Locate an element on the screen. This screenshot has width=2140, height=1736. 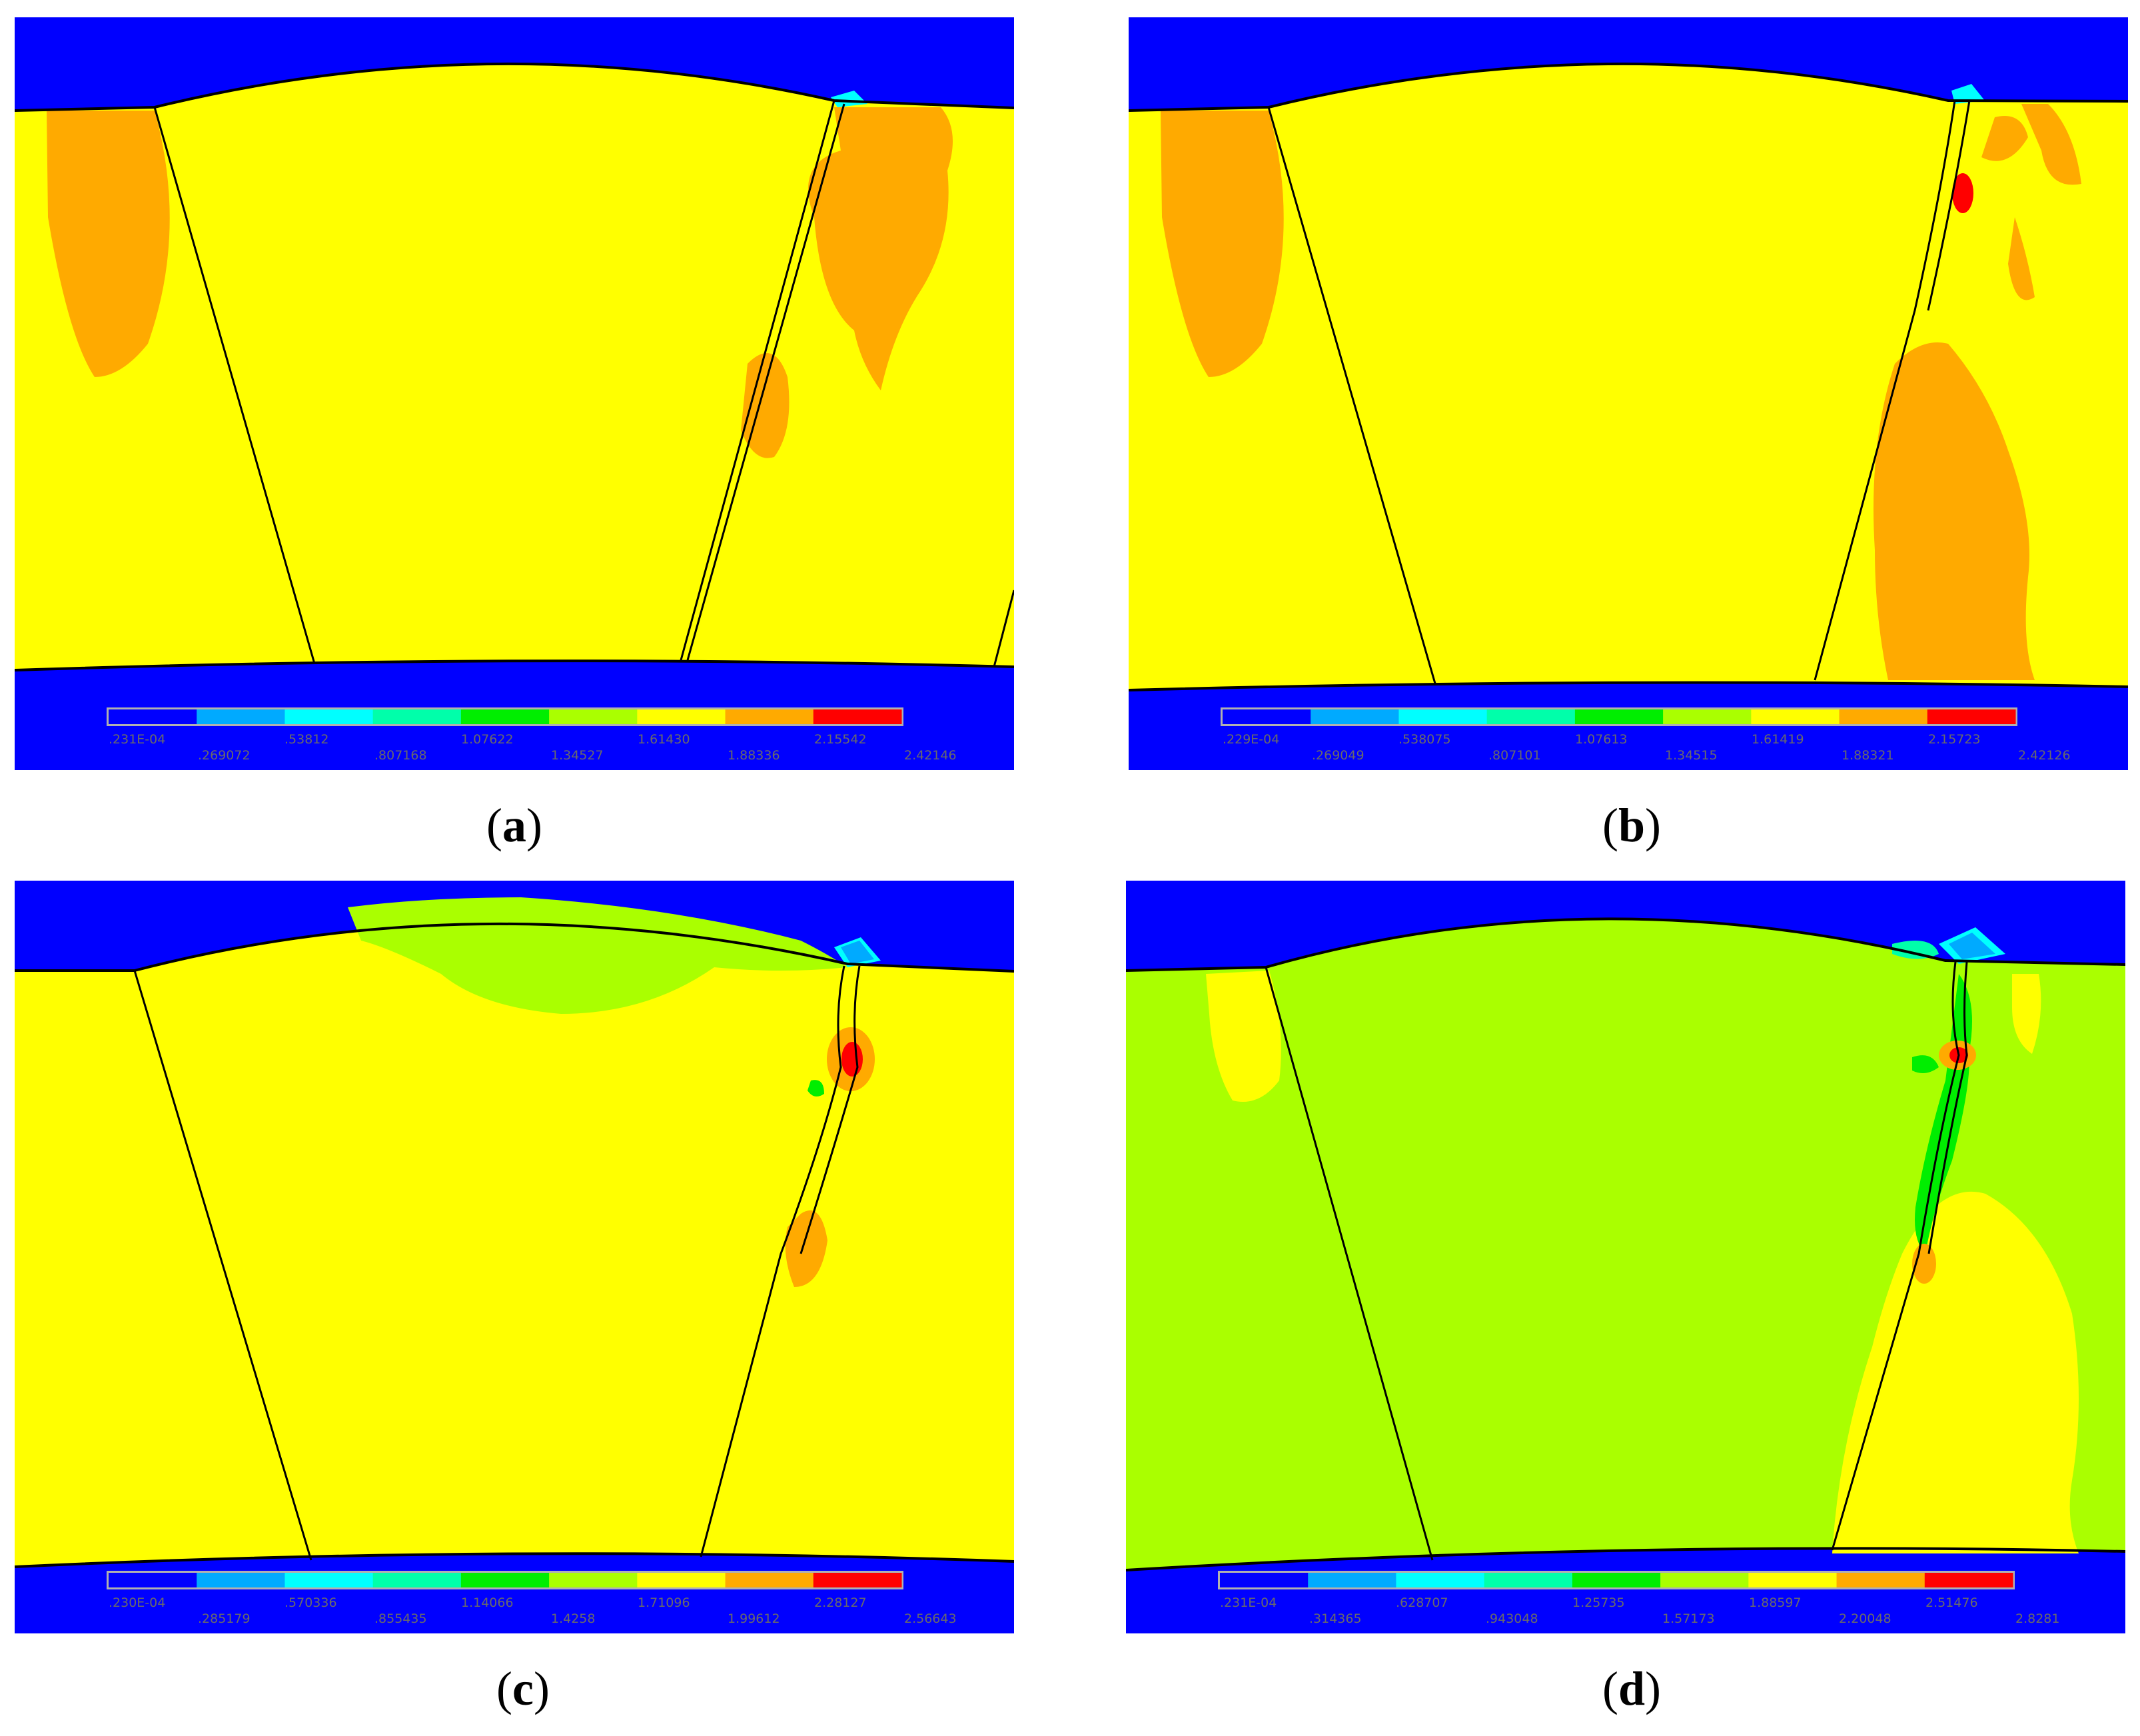
legend-tick: 1.57173 is located at coordinates (1688, 1618).